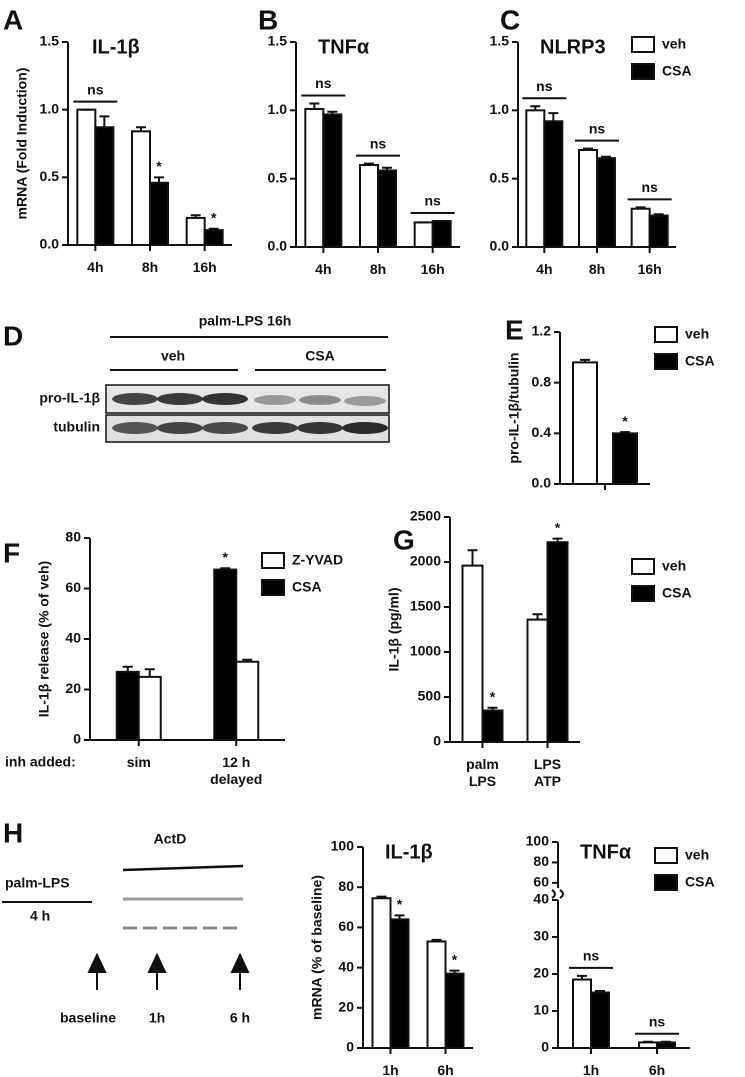 The height and width of the screenshot is (1077, 745). What do you see at coordinates (139, 762) in the screenshot?
I see `x-tick-label: sim` at bounding box center [139, 762].